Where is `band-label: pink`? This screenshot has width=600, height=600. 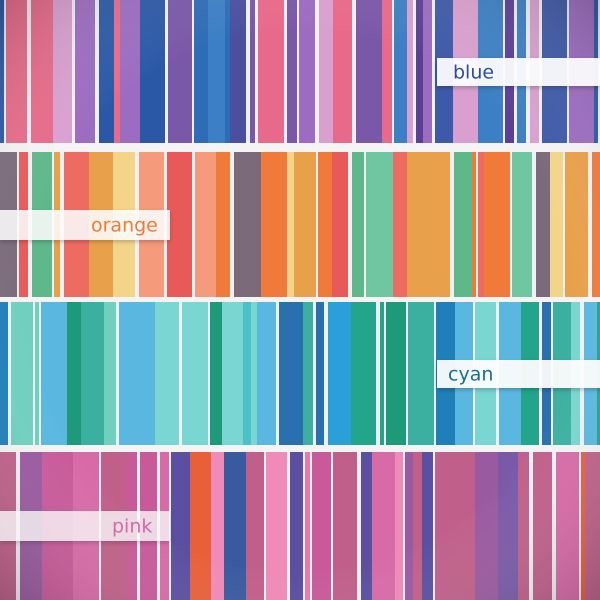
band-label: pink is located at coordinates (132, 527).